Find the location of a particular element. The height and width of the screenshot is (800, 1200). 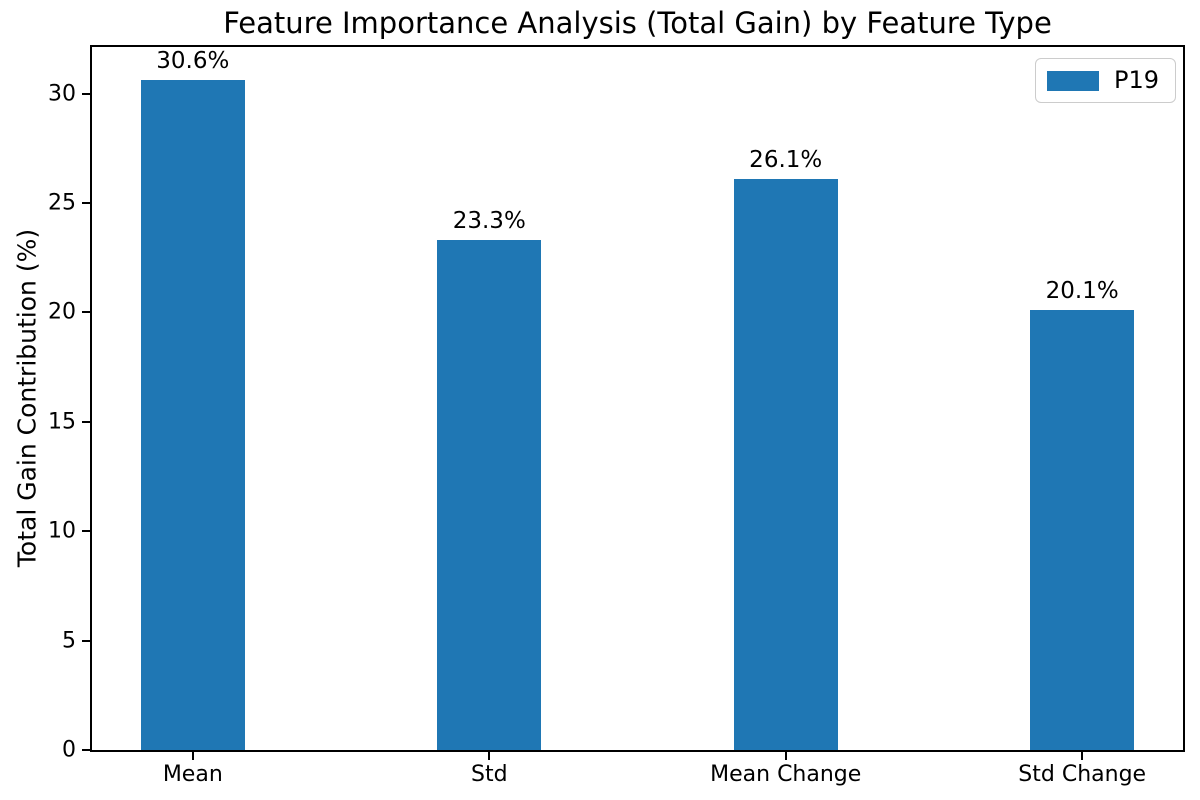

bar-value-label: 26.1% is located at coordinates (786, 159).